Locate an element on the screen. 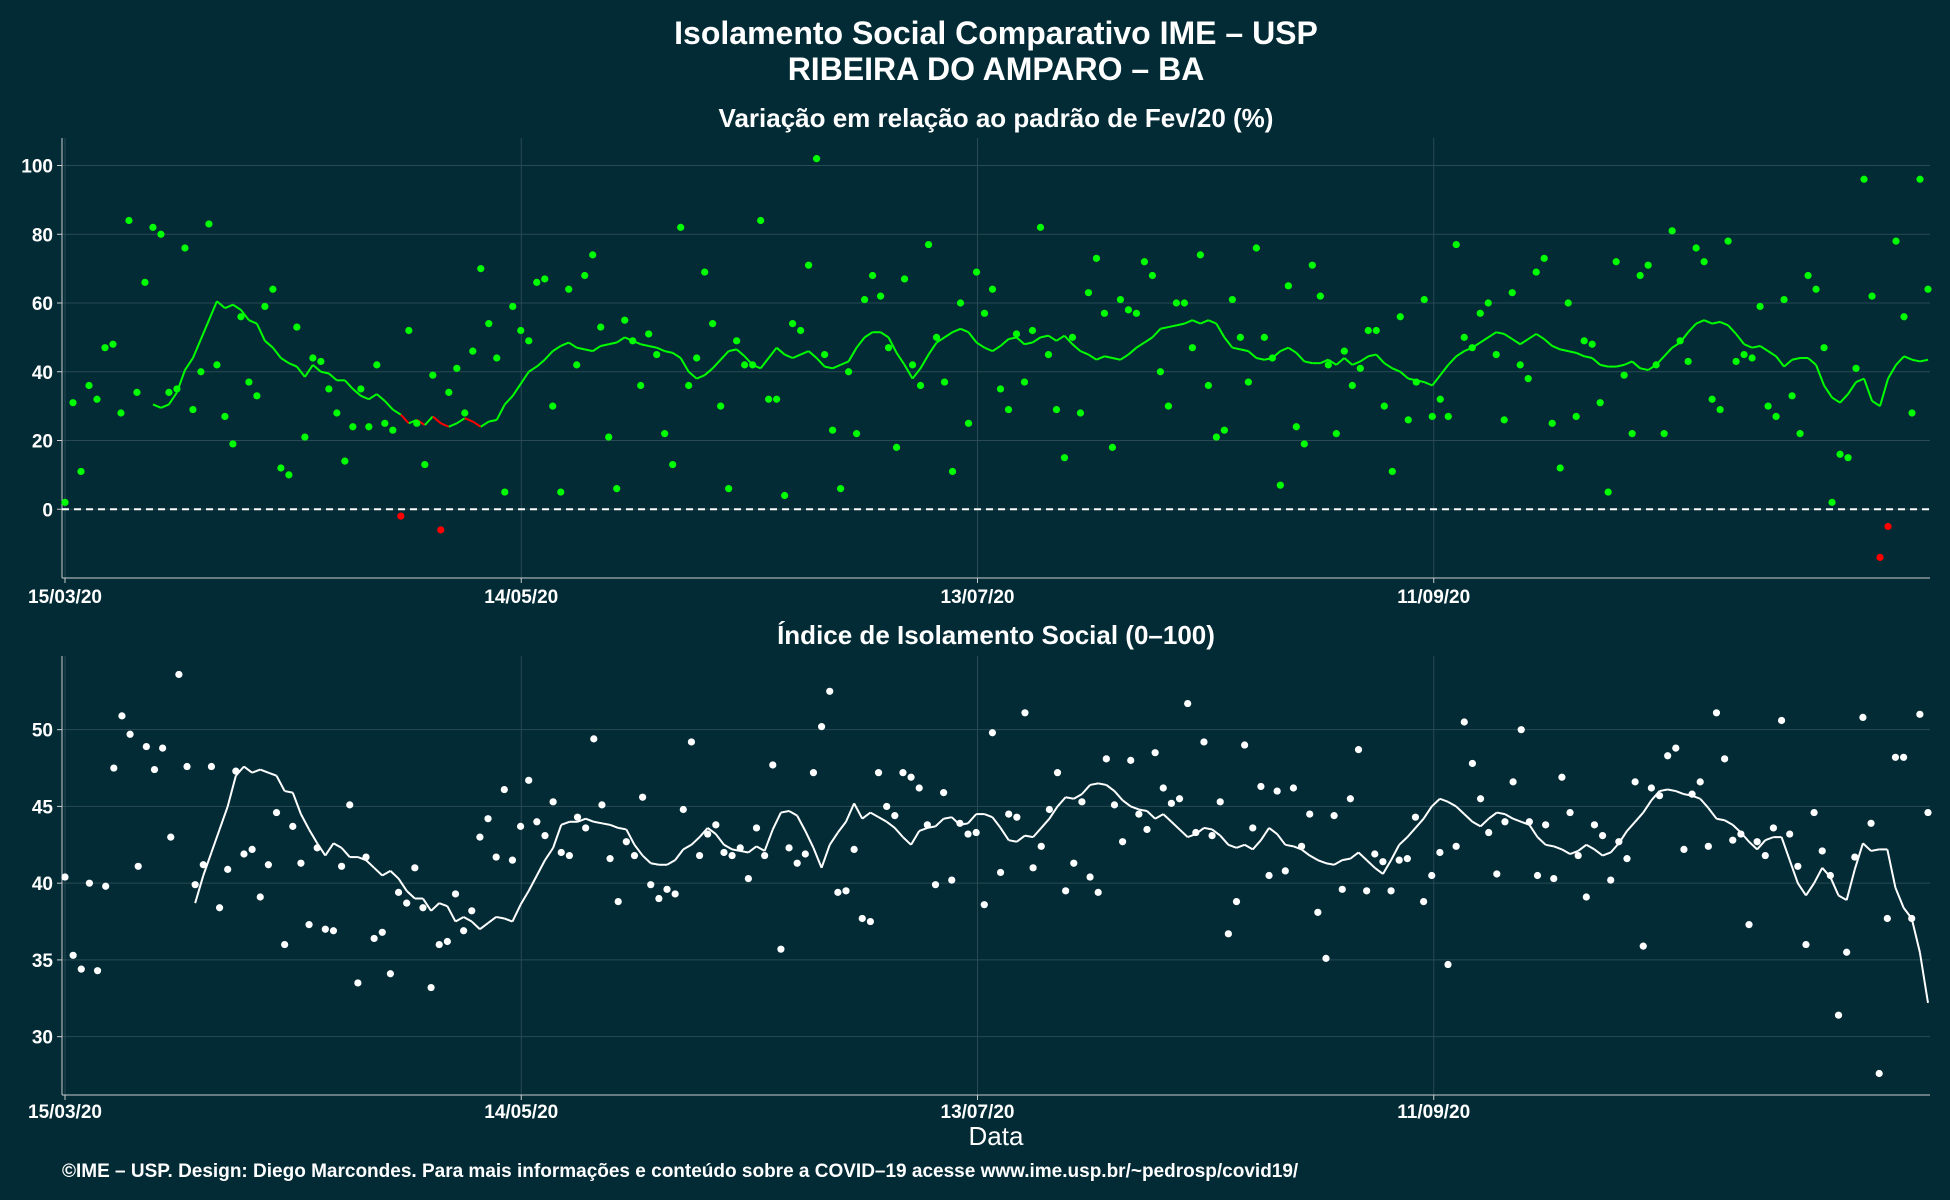 The width and height of the screenshot is (1950, 1200). x-tick-label: 11/09/20 is located at coordinates (1433, 1112).